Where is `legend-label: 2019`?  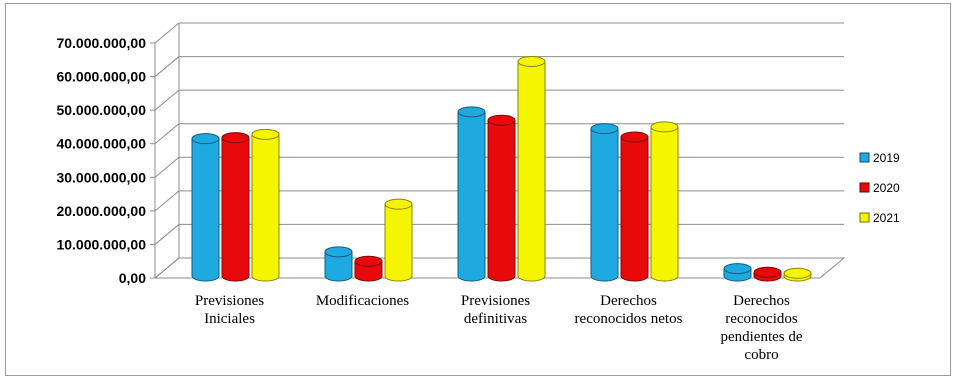 legend-label: 2019 is located at coordinates (886, 158).